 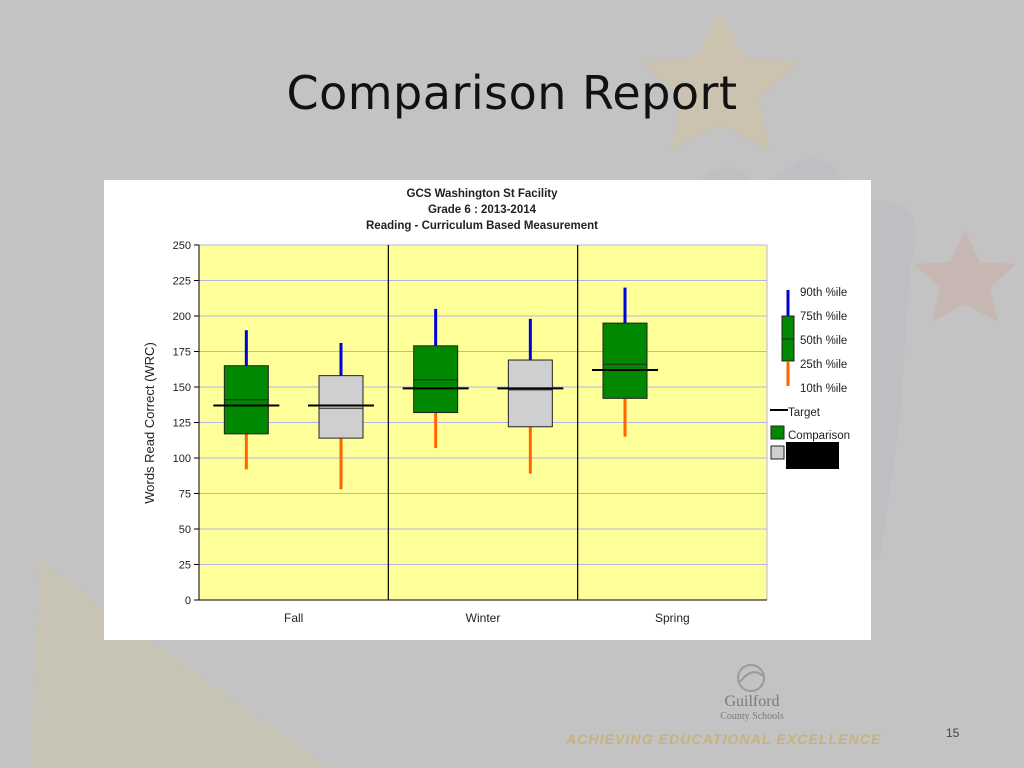 I want to click on y-tick-label: 125, so click(x=182, y=424).